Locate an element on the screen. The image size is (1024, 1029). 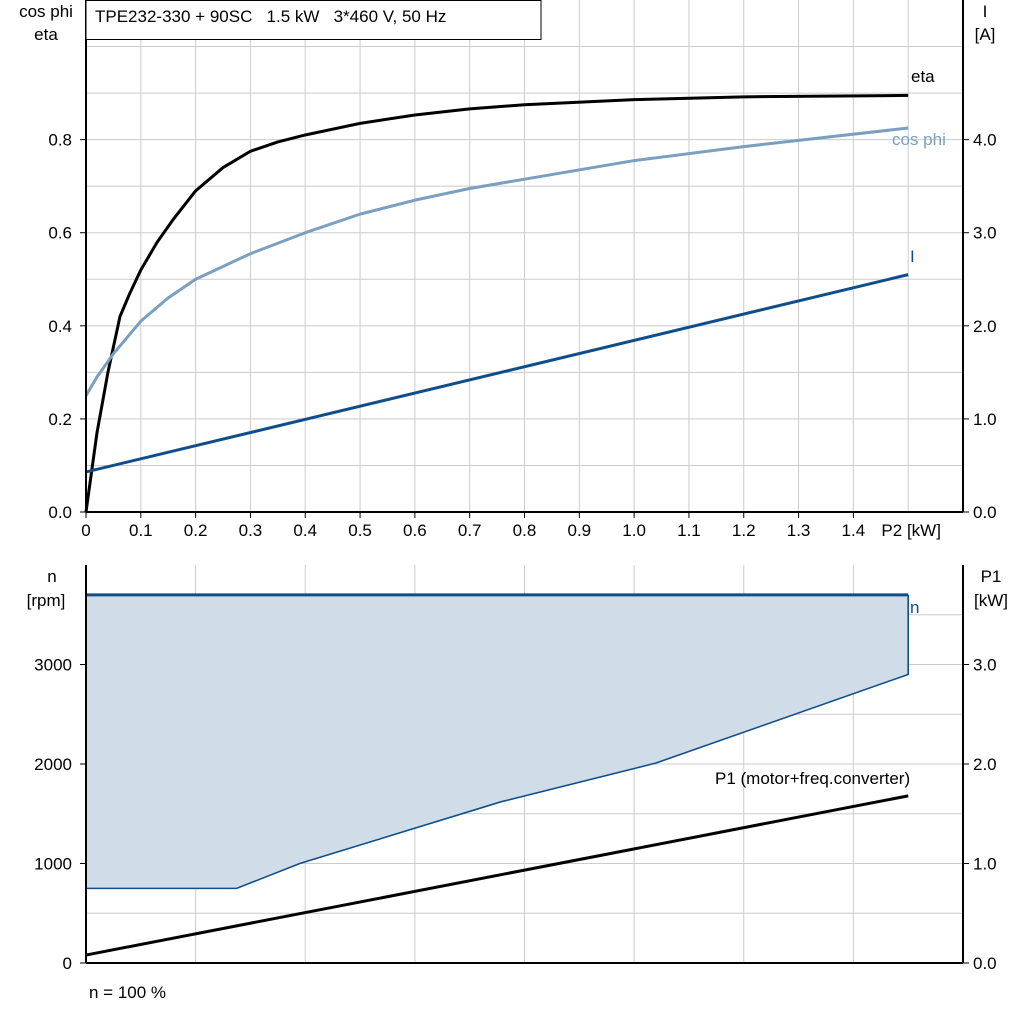
x-tick-label: 0 is located at coordinates (85, 530).